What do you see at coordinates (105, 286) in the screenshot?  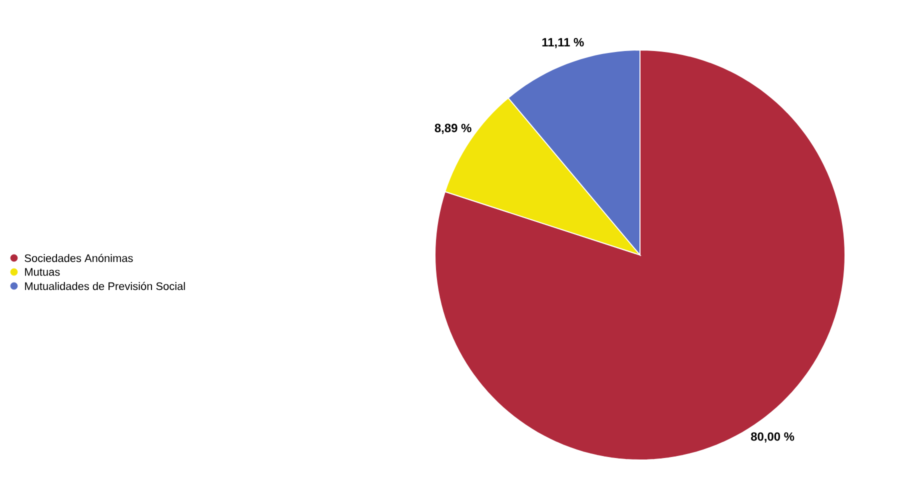 I see `legend-label: Mutualidades de Previsión Social` at bounding box center [105, 286].